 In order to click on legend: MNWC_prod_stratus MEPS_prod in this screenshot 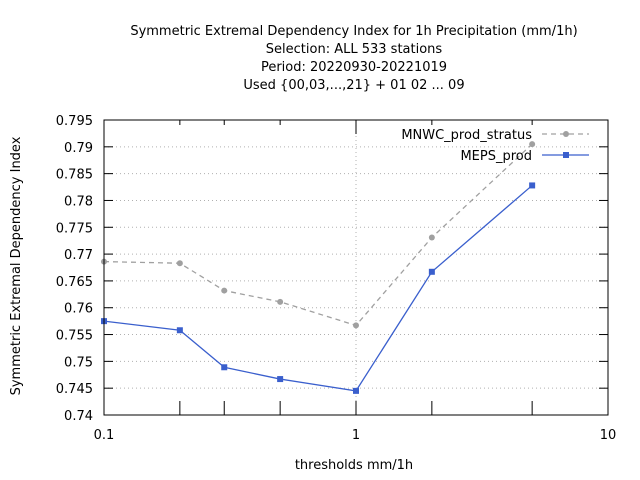, I will do `click(495, 146)`.